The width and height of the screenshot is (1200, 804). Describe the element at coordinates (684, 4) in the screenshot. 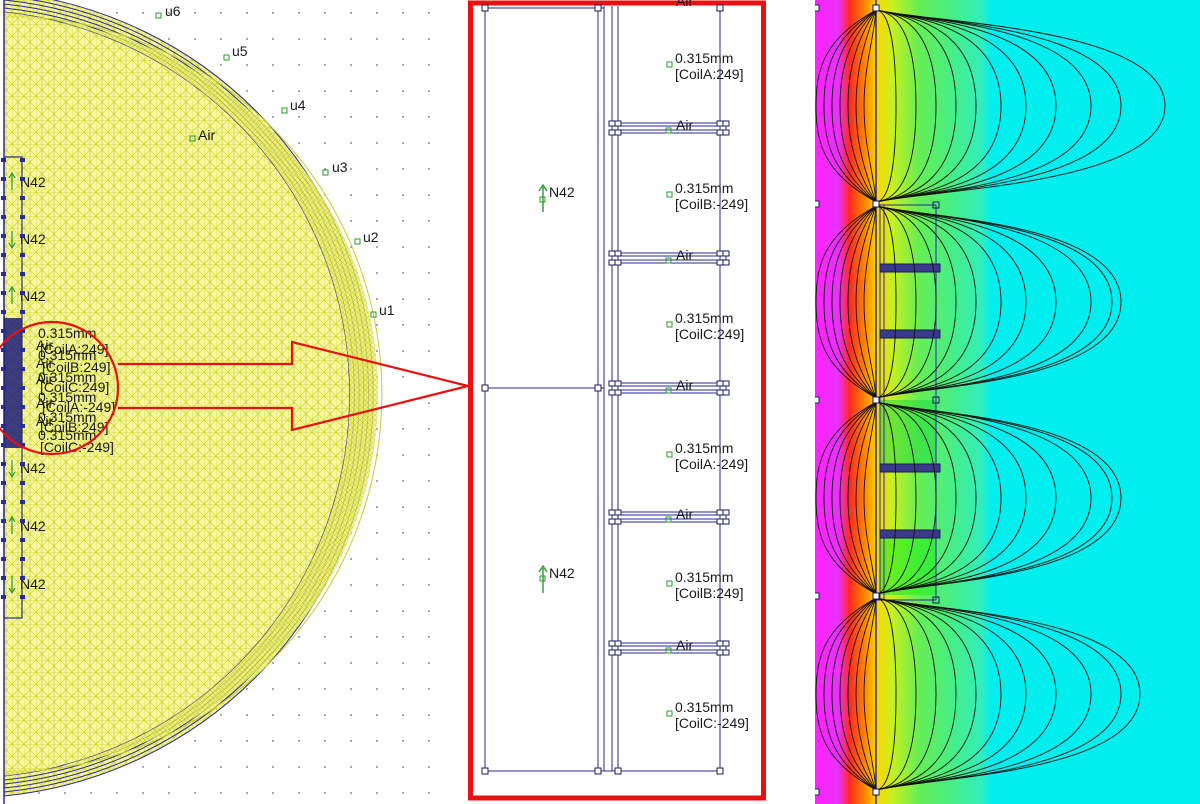

I see `zoom-top-partial: Air` at that location.